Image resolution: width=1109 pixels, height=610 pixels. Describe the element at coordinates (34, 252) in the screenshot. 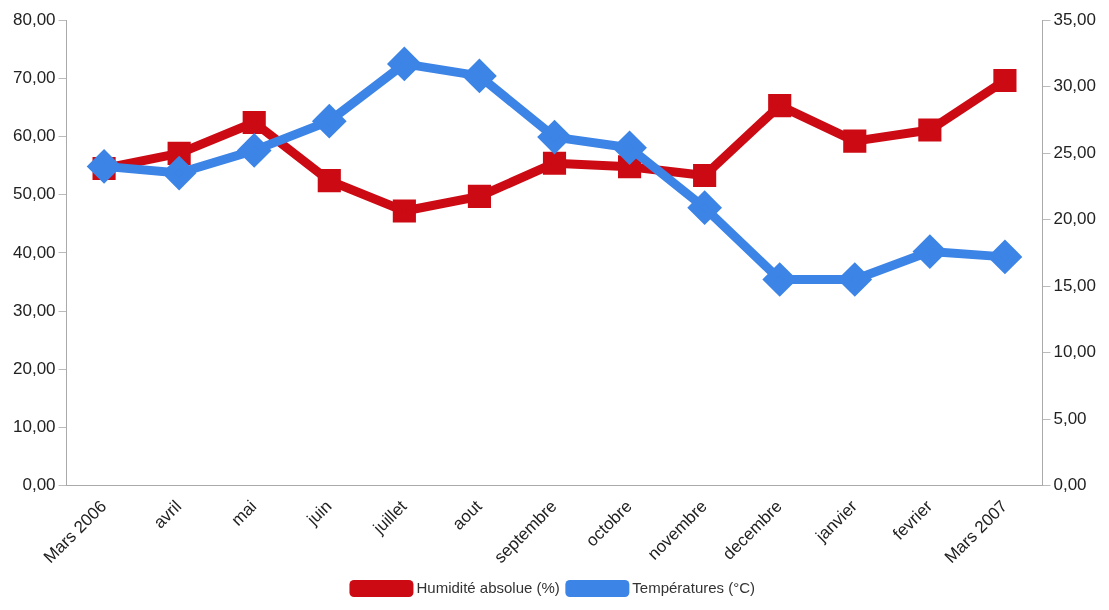

I see `y-tick-label: 40,00` at that location.